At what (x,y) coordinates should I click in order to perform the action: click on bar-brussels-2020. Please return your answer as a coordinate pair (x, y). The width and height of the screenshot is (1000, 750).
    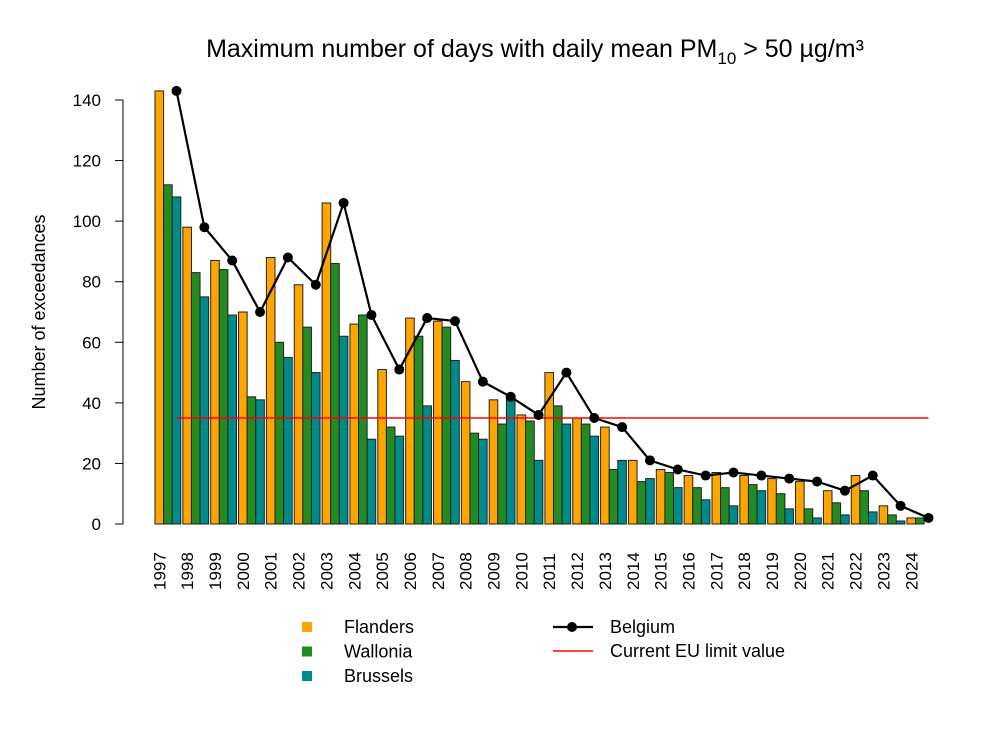
    Looking at the image, I should click on (817, 521).